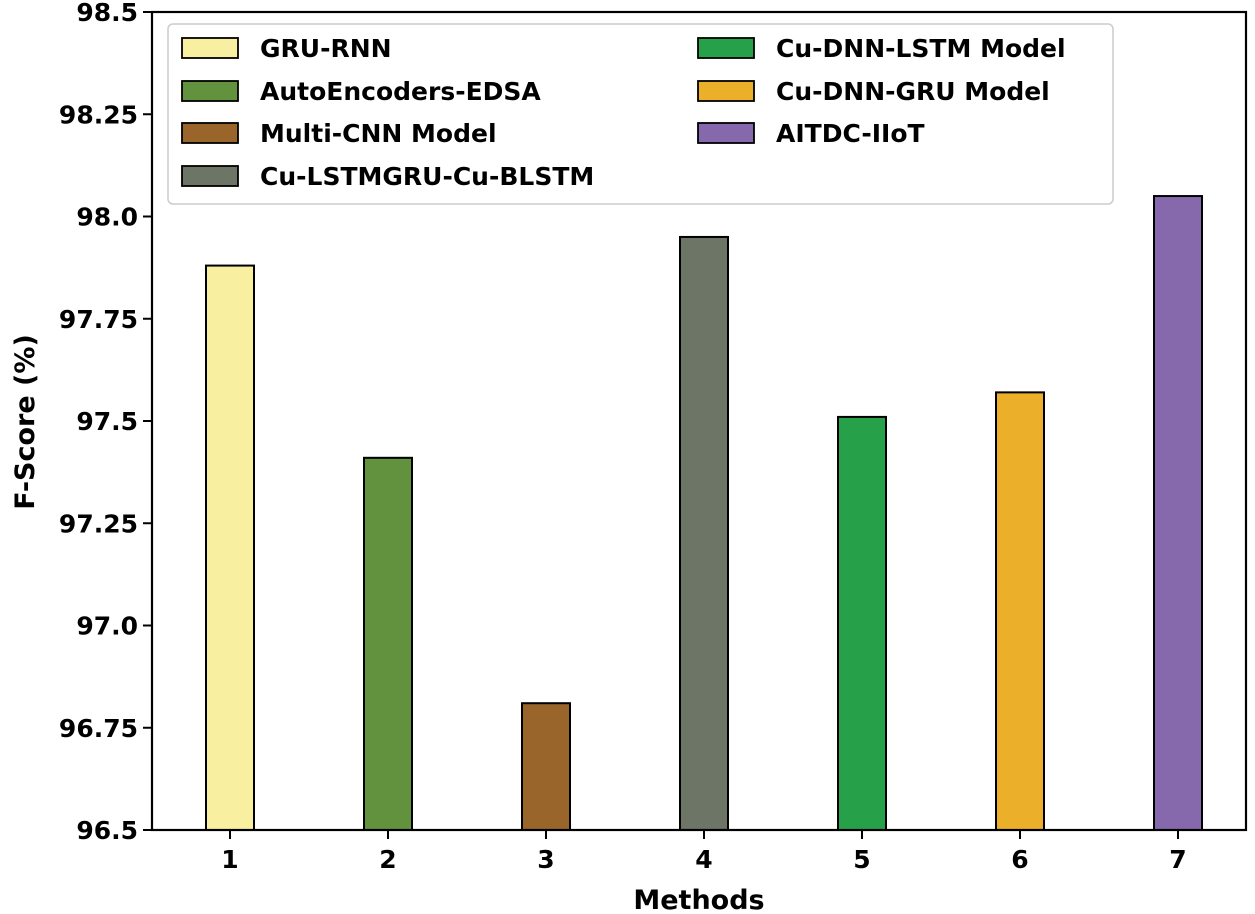  Describe the element at coordinates (913, 91) in the screenshot. I see `legend-entry-label: Cu-DNN-GRU Model` at that location.